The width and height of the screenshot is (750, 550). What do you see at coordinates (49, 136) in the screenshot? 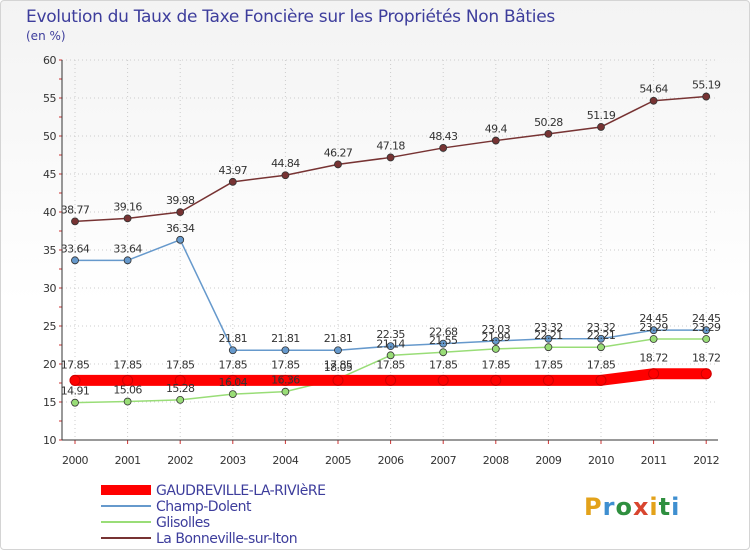
I see `y-tick-label: 50` at bounding box center [49, 136].